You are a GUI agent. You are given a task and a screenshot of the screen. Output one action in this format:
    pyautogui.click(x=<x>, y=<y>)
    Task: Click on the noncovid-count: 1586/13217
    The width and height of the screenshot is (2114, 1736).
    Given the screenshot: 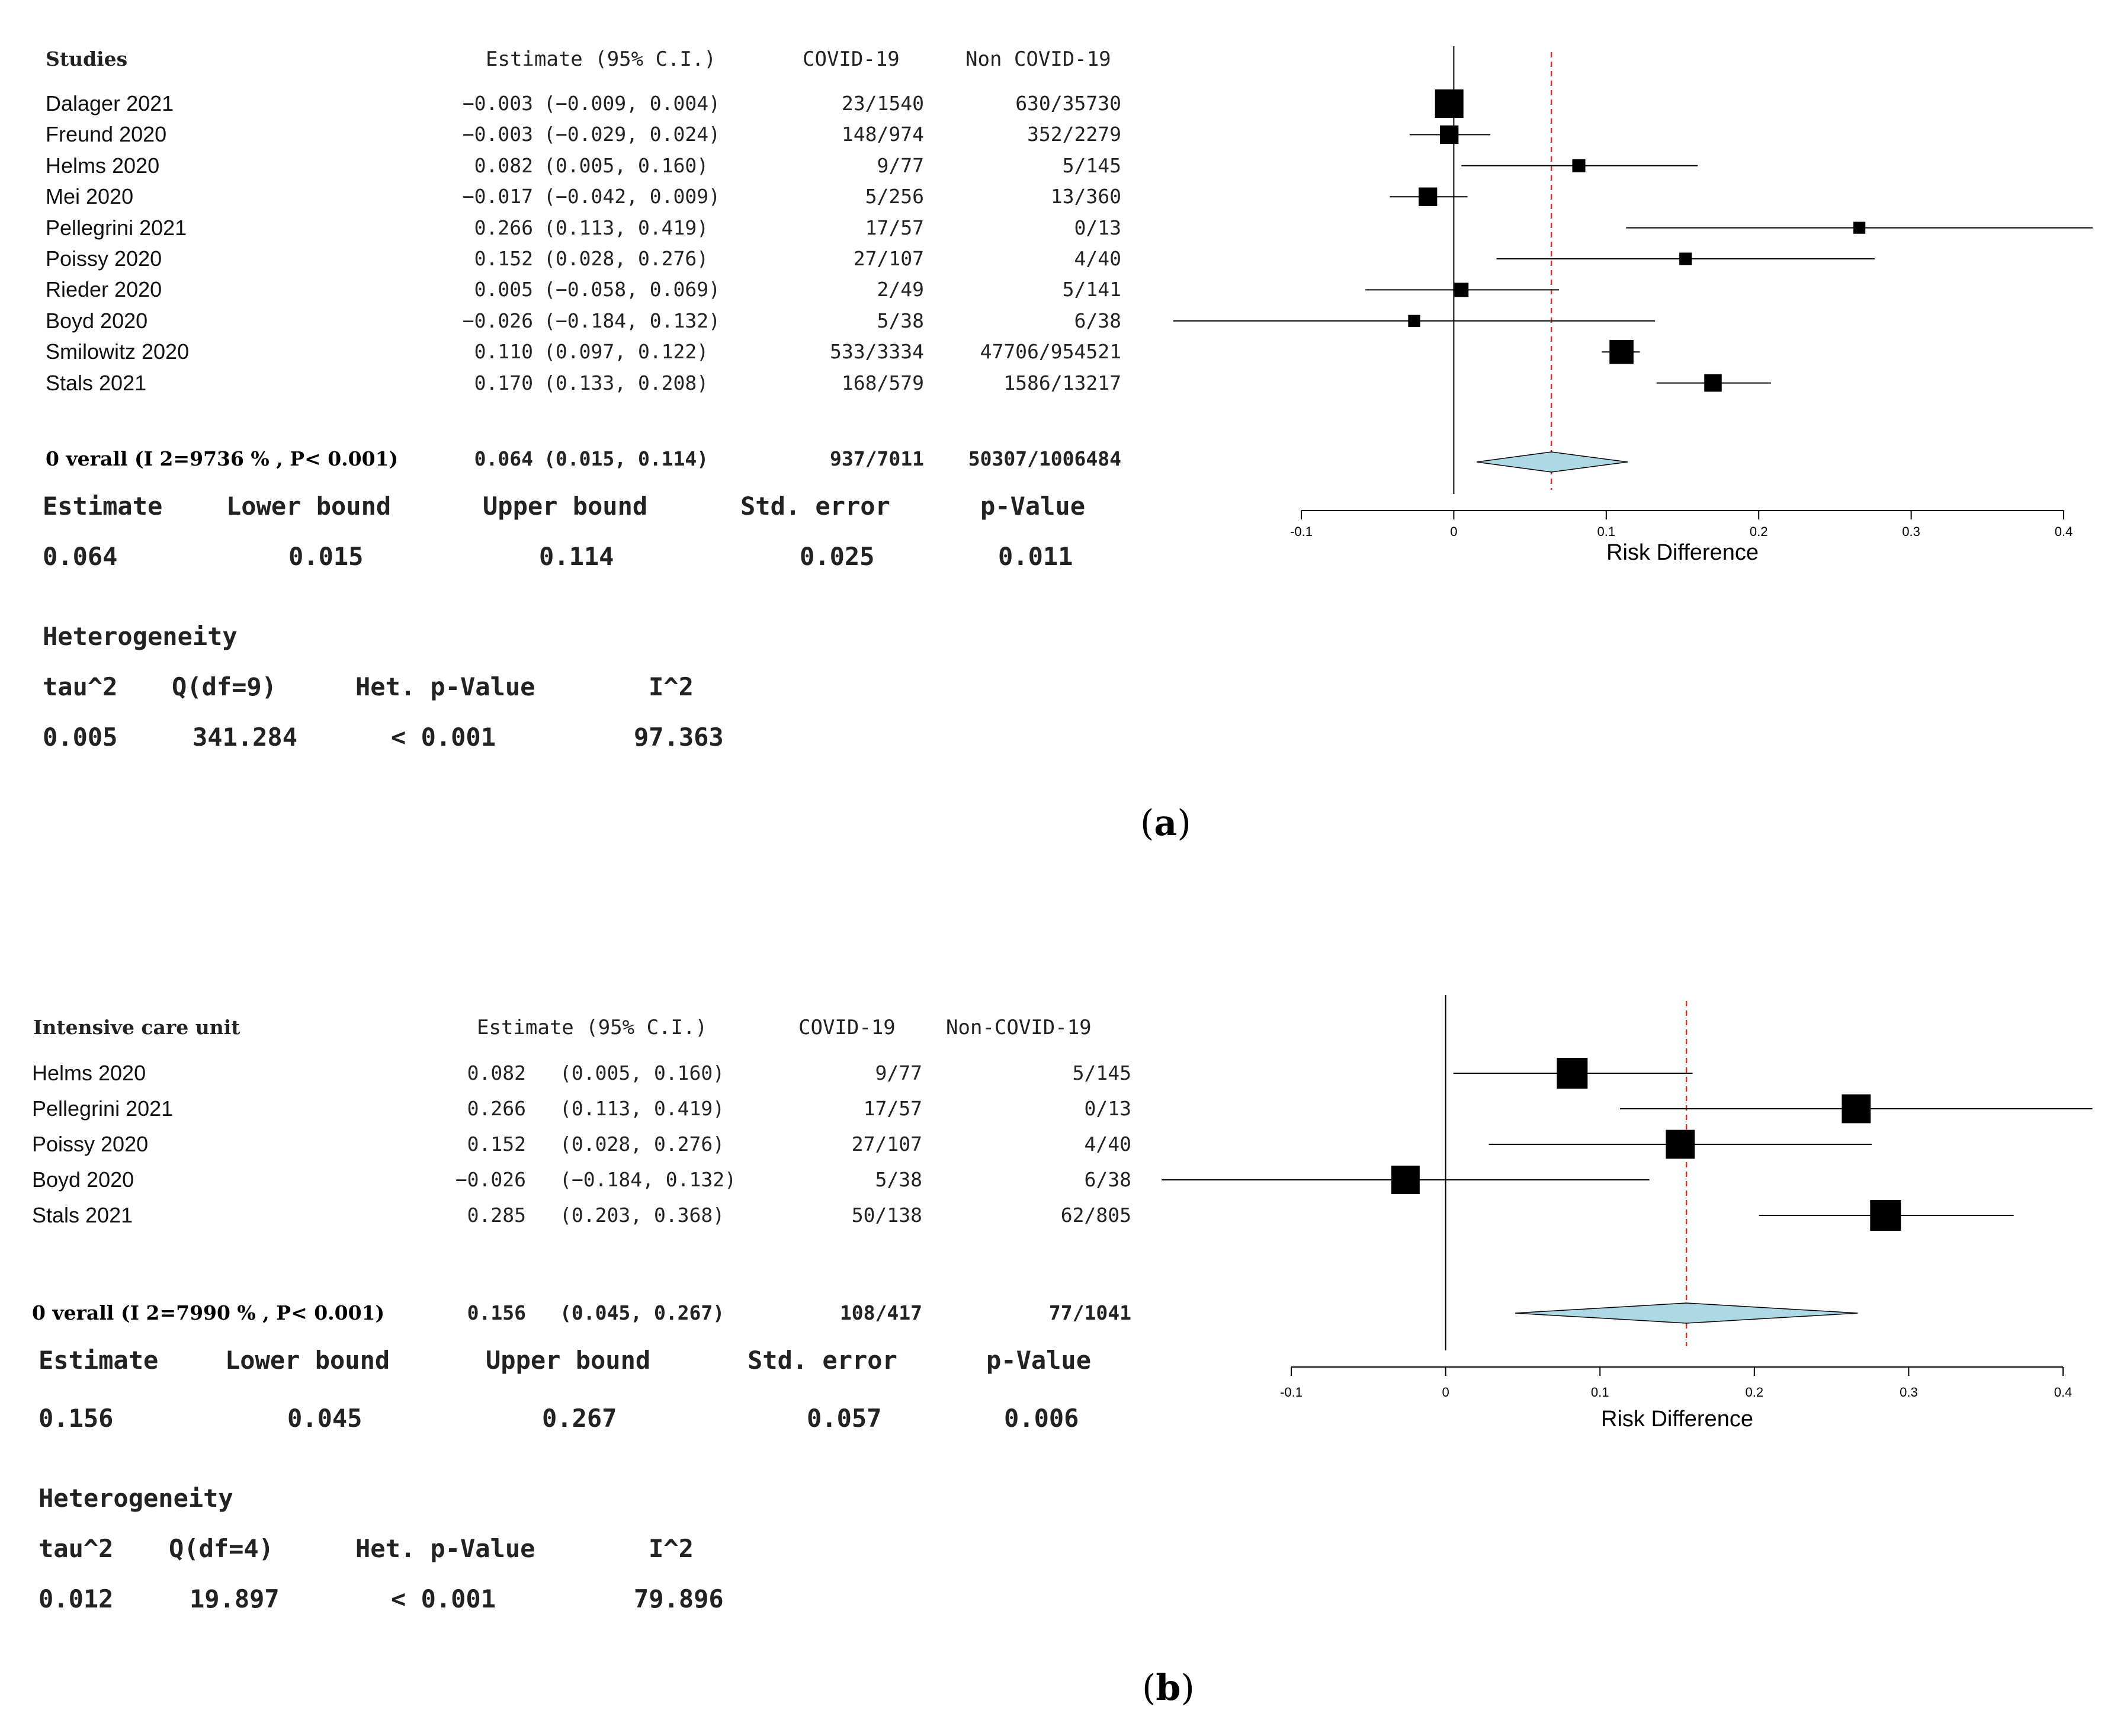 What is the action you would take?
    pyautogui.click(x=1062, y=382)
    